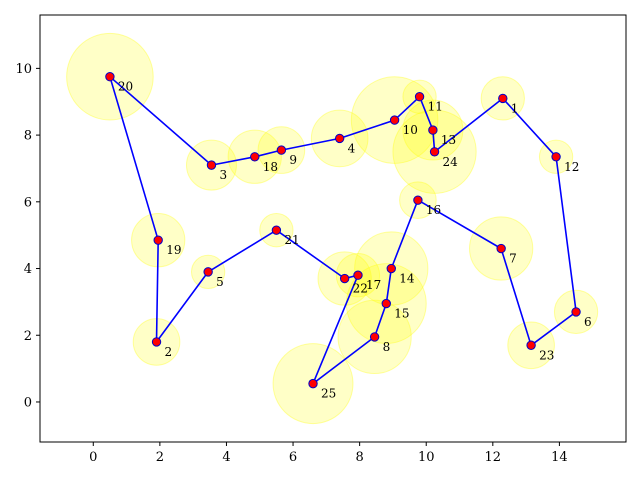 This screenshot has height=480, width=640. What do you see at coordinates (352, 148) in the screenshot?
I see `point-label-4: 4` at bounding box center [352, 148].